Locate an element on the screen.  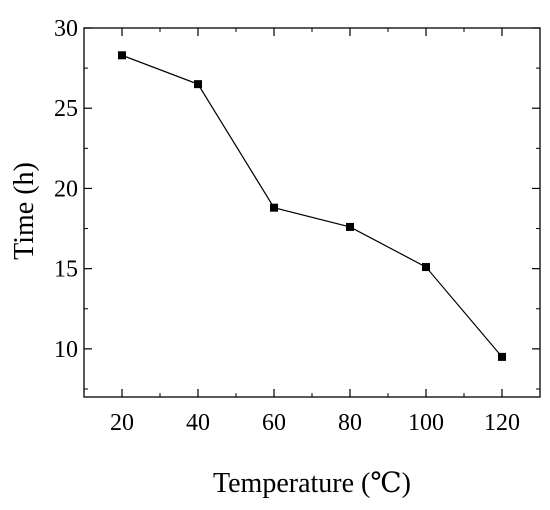
y-tick-label: 25 is located at coordinates (66, 109).